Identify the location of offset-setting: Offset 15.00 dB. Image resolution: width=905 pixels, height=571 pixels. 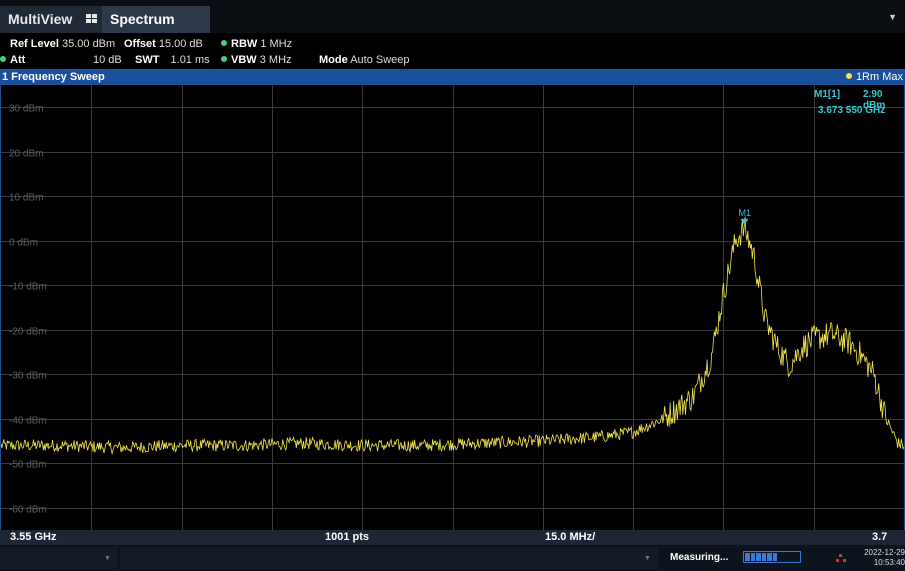
(163, 44).